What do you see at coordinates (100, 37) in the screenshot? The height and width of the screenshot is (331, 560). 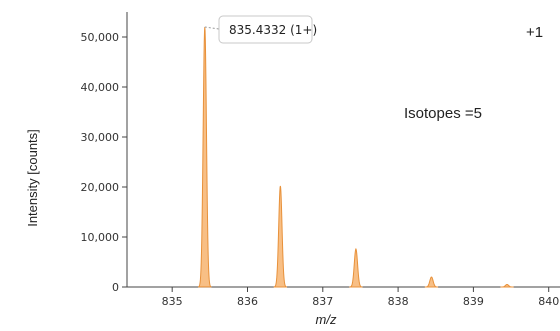 I see `y-tick-label: 50,000` at bounding box center [100, 37].